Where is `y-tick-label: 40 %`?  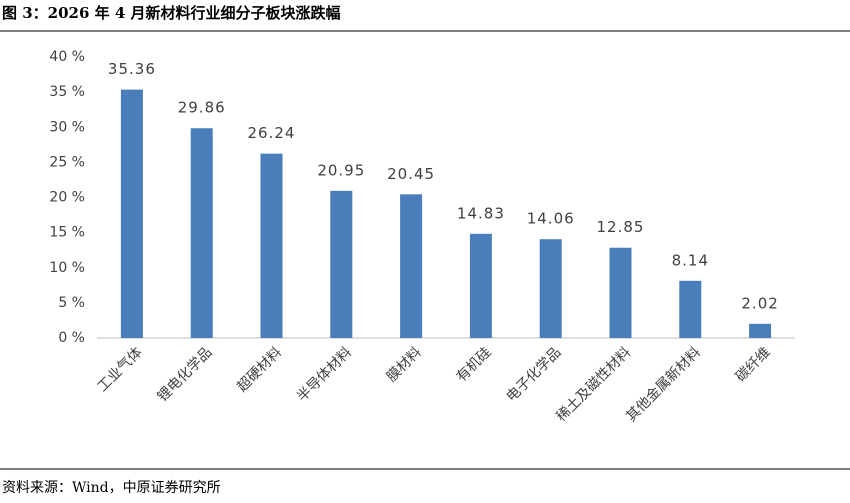 y-tick-label: 40 % is located at coordinates (67, 57).